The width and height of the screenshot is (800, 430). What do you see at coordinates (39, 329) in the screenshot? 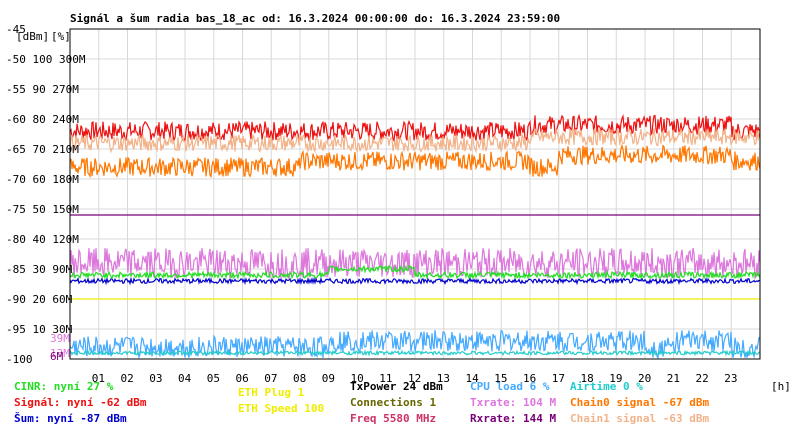
I see `y-tick-label: -95 10 30M` at bounding box center [39, 329].